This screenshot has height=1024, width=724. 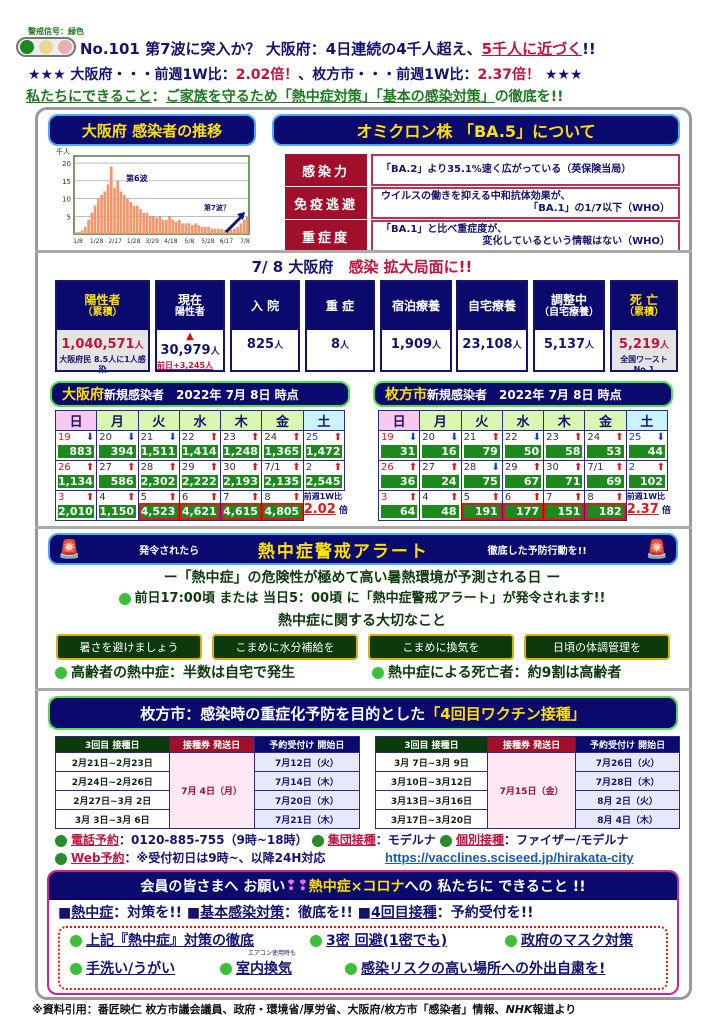 I want to click on calendar-day: 7 ⬆ 151, so click(x=564, y=505).